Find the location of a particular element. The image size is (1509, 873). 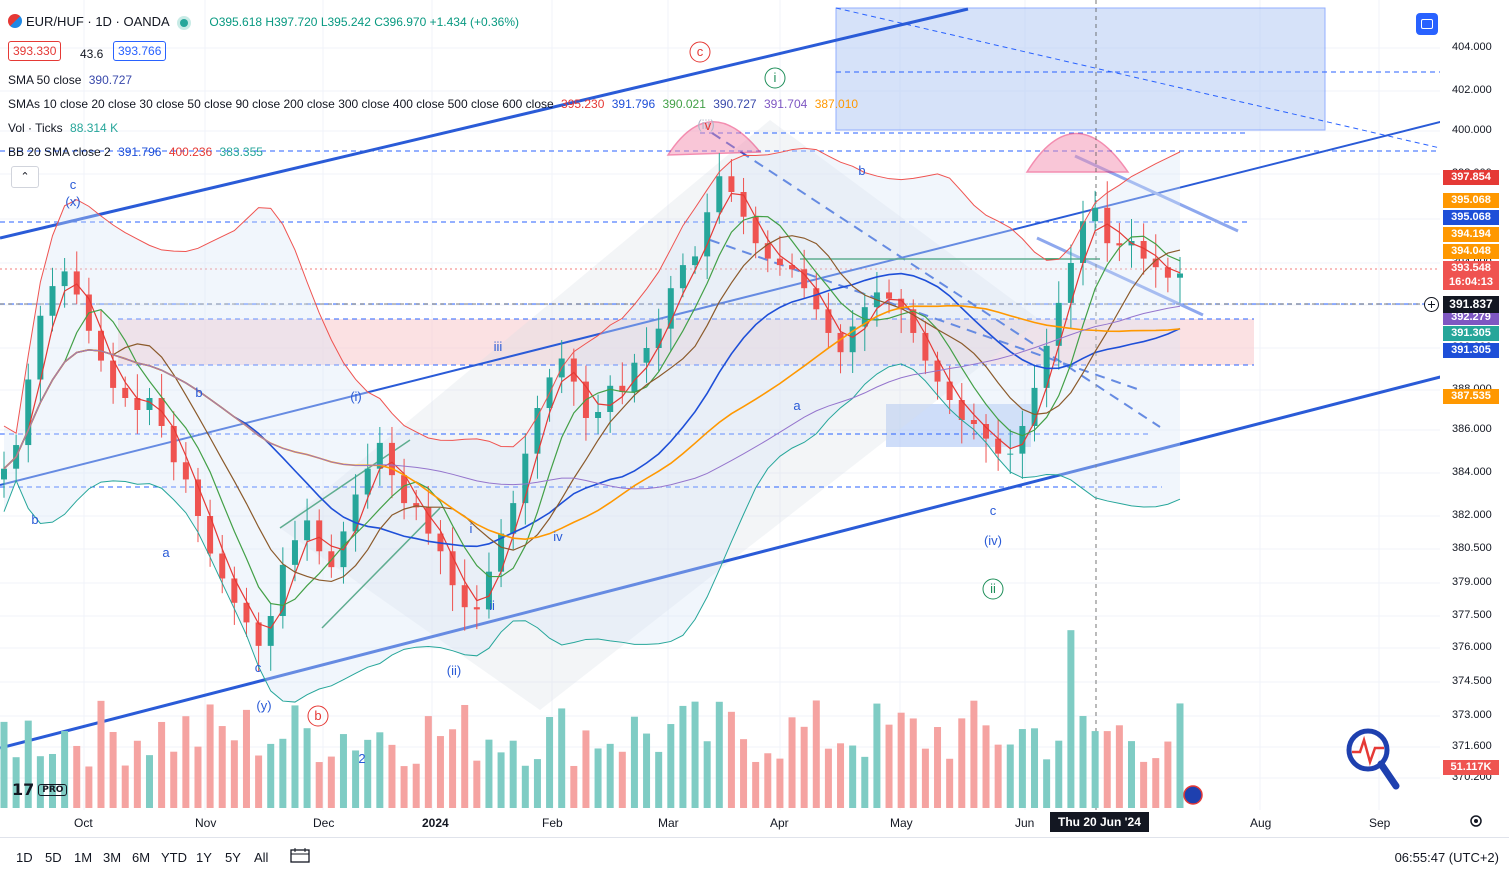

price-tick-label: 376.000 is located at coordinates (1472, 647).